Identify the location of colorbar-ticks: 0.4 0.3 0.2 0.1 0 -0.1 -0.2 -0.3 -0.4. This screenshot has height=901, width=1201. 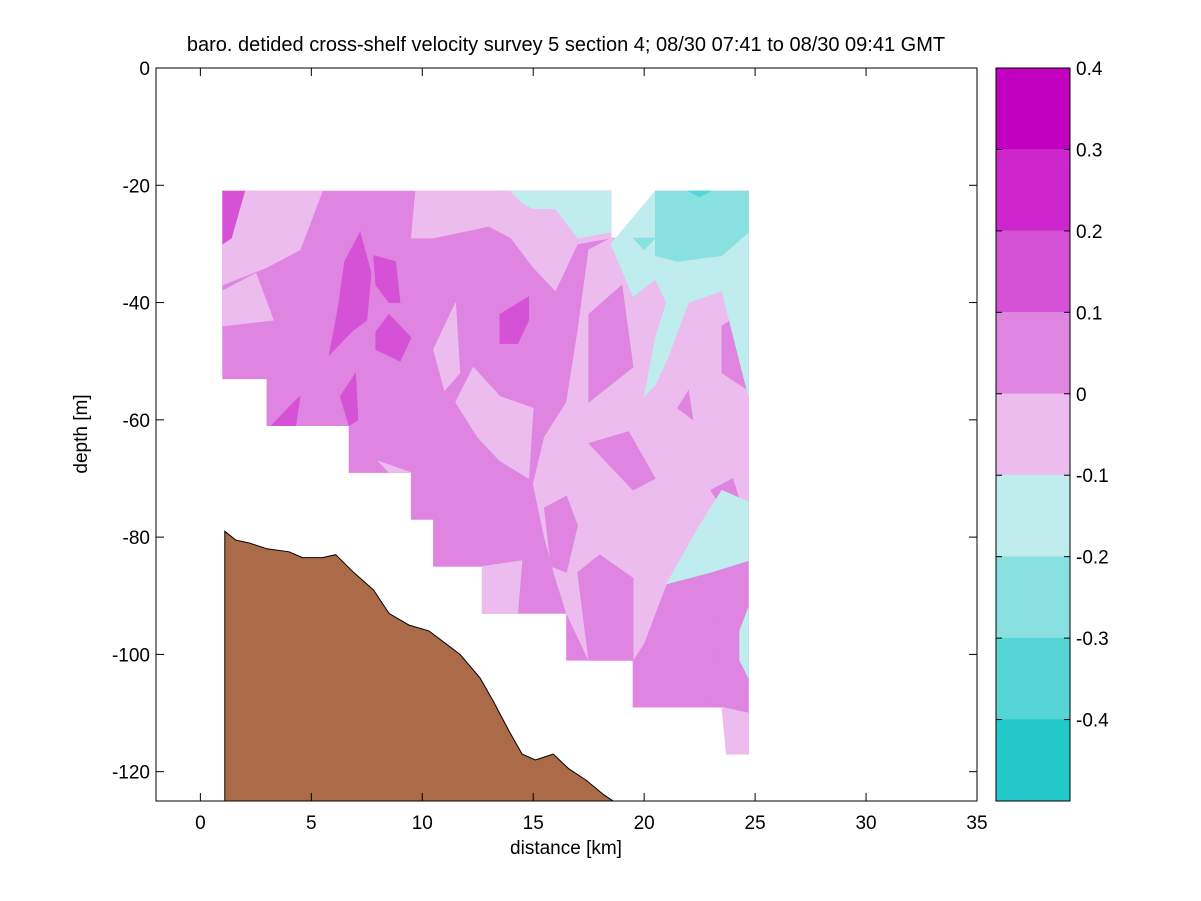
(1052, 395).